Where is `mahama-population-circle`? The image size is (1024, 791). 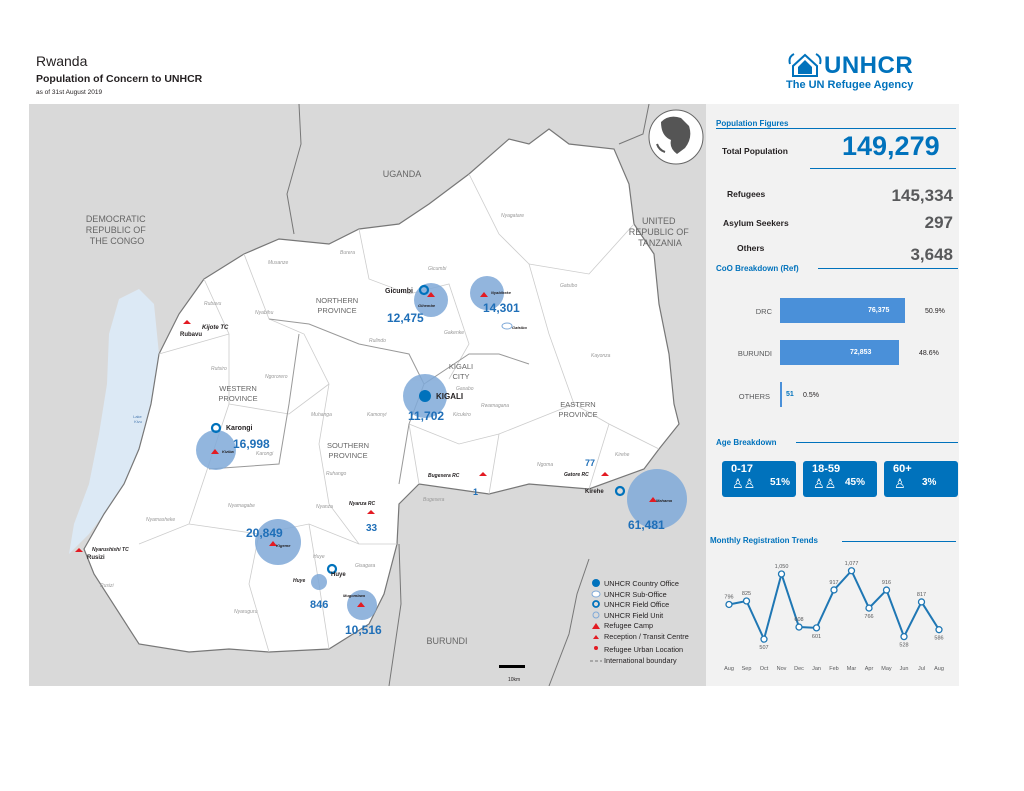
mahama-population-circle is located at coordinates (657, 499).